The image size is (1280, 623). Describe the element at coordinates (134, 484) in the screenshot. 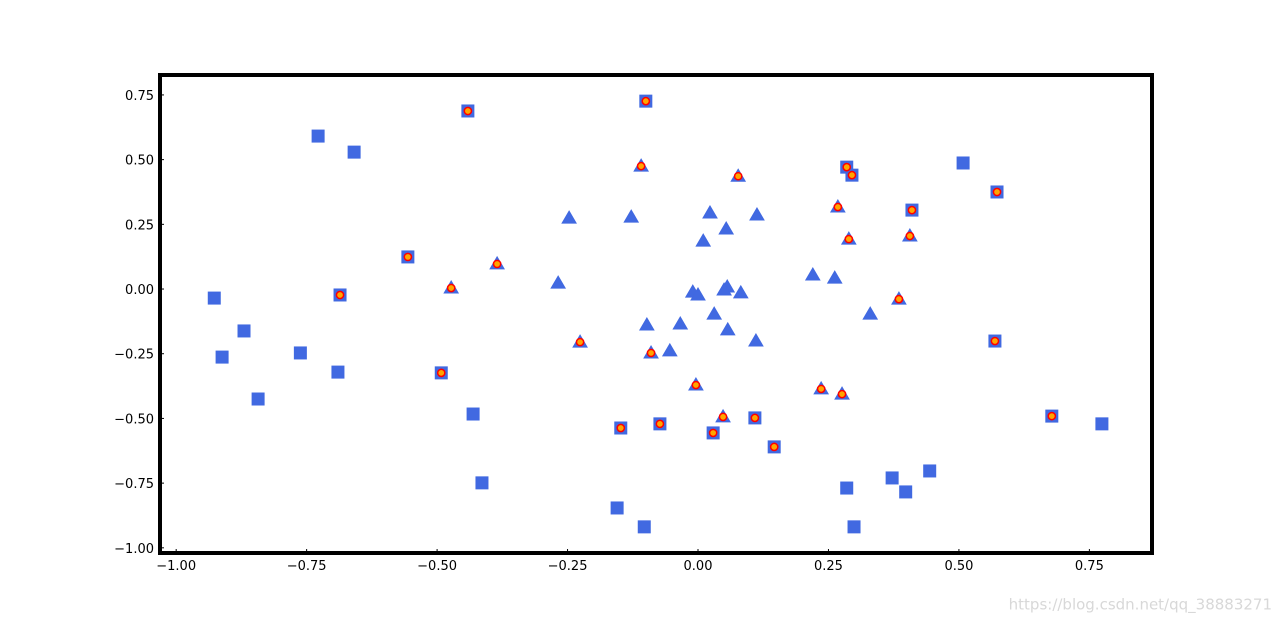

I see `y-tick-label: −0.75` at that location.